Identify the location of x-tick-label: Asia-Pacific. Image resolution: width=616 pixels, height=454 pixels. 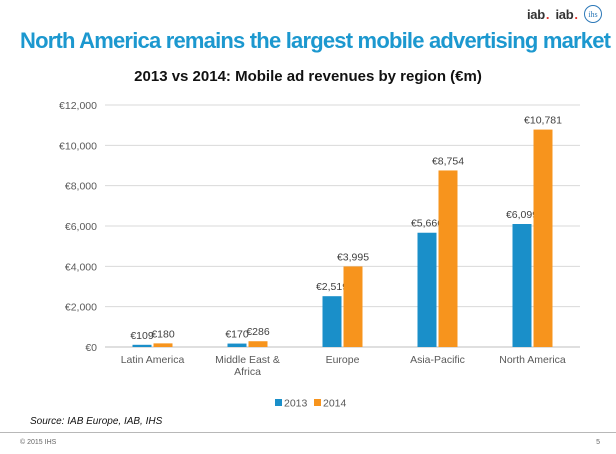
(437, 360).